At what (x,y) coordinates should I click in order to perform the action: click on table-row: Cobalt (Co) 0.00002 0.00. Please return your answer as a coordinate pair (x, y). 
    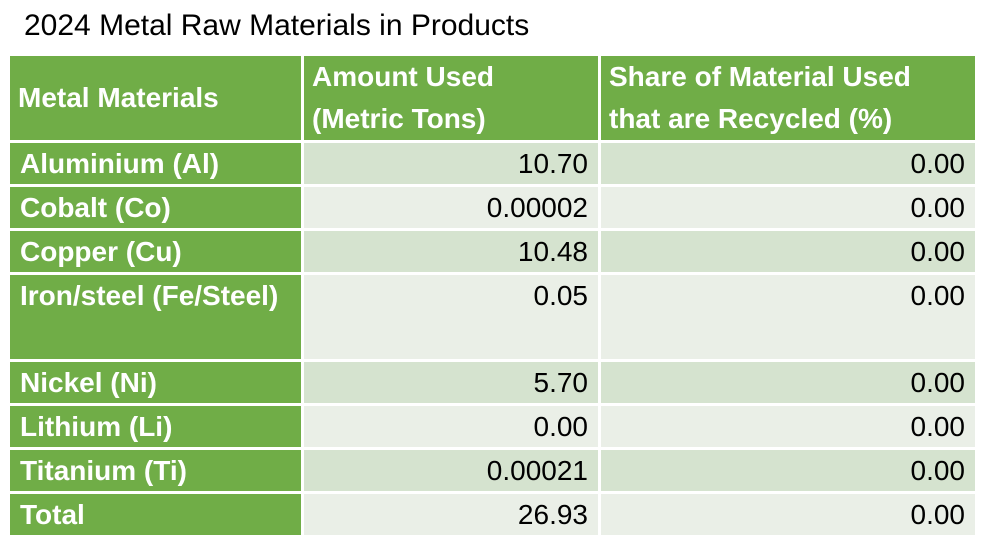
    Looking at the image, I should click on (492, 207).